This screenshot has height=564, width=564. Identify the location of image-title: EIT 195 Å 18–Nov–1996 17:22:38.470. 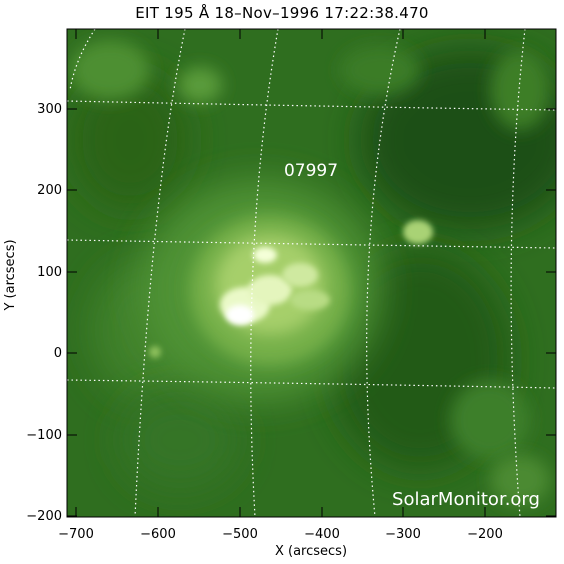
(282, 13).